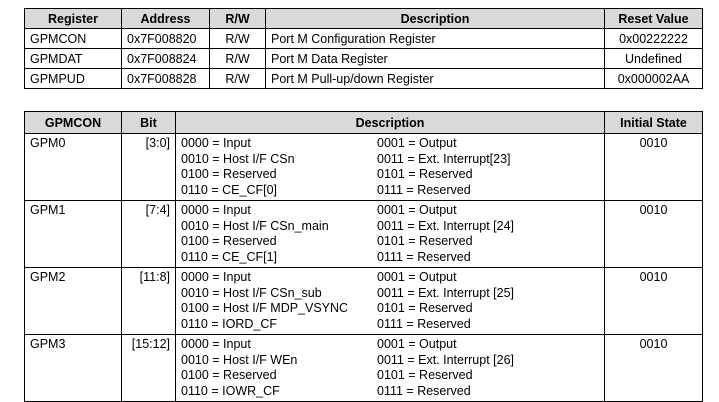  Describe the element at coordinates (73, 122) in the screenshot. I see `header-gpmcon: GPMCON` at that location.